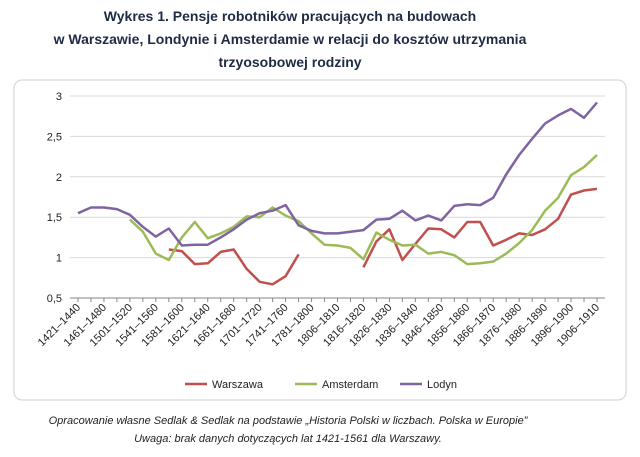  I want to click on y-tick-label: 1,5, so click(54, 218).